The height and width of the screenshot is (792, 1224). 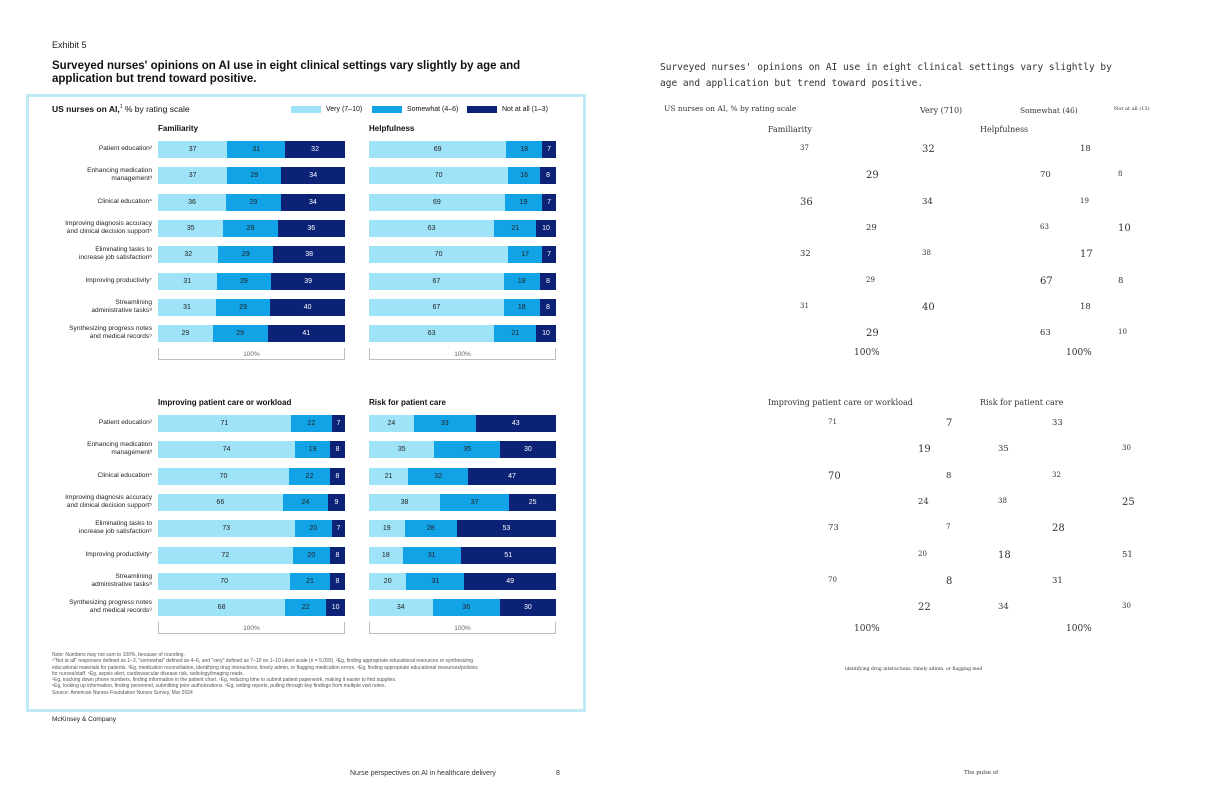 What do you see at coordinates (1022, 402) in the screenshot?
I see `right-panel-title: Risk for patient care` at bounding box center [1022, 402].